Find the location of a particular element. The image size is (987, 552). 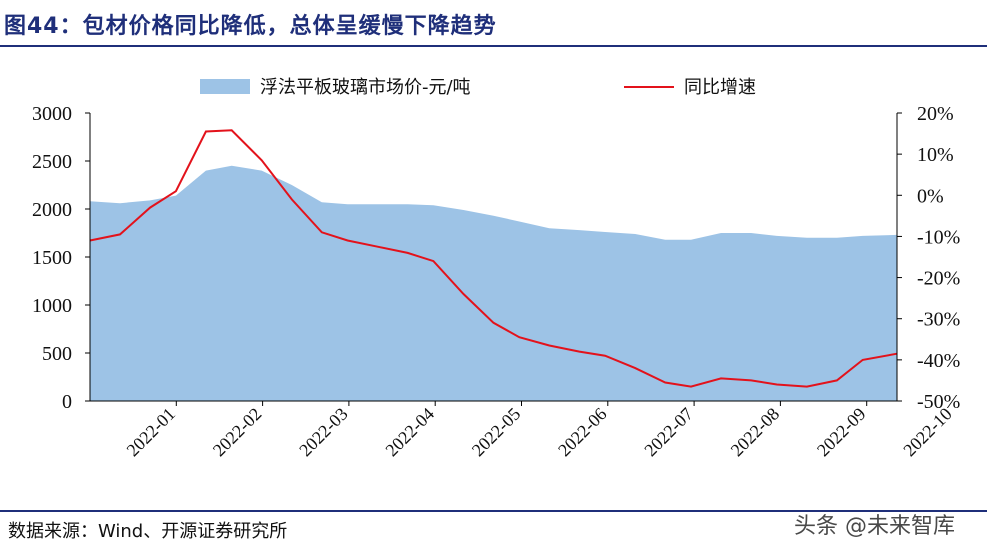

y-left-tick-label: 1500 is located at coordinates (52, 258).